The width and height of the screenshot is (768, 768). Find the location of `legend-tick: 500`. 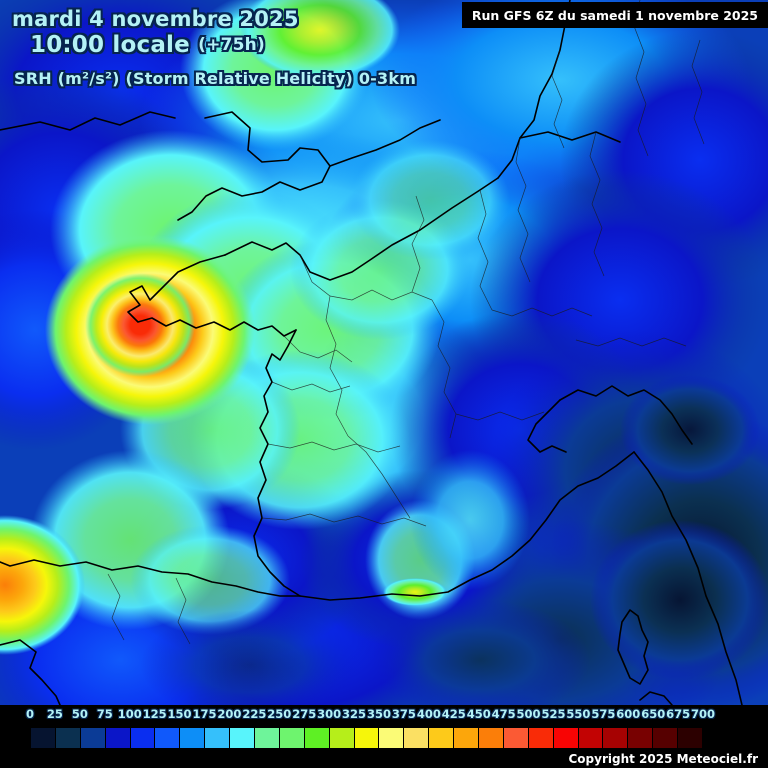

legend-tick: 500 is located at coordinates (528, 714).